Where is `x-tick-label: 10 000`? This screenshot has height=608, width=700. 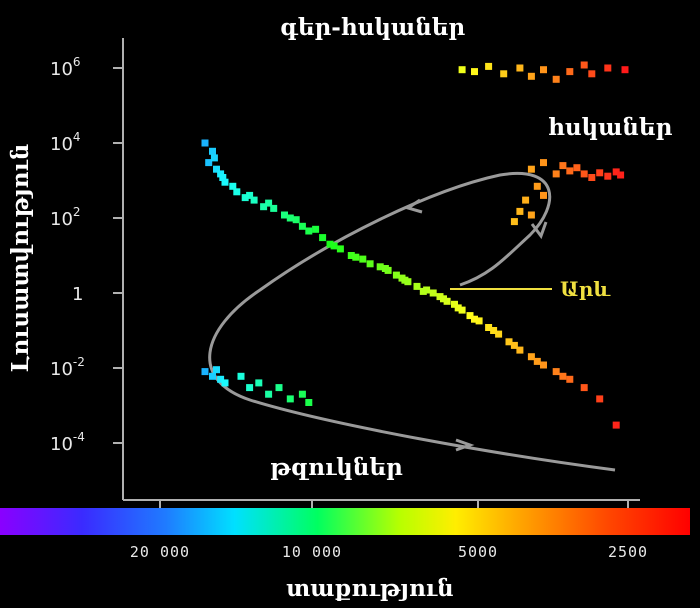
x-tick-label: 10 000 is located at coordinates (312, 552).